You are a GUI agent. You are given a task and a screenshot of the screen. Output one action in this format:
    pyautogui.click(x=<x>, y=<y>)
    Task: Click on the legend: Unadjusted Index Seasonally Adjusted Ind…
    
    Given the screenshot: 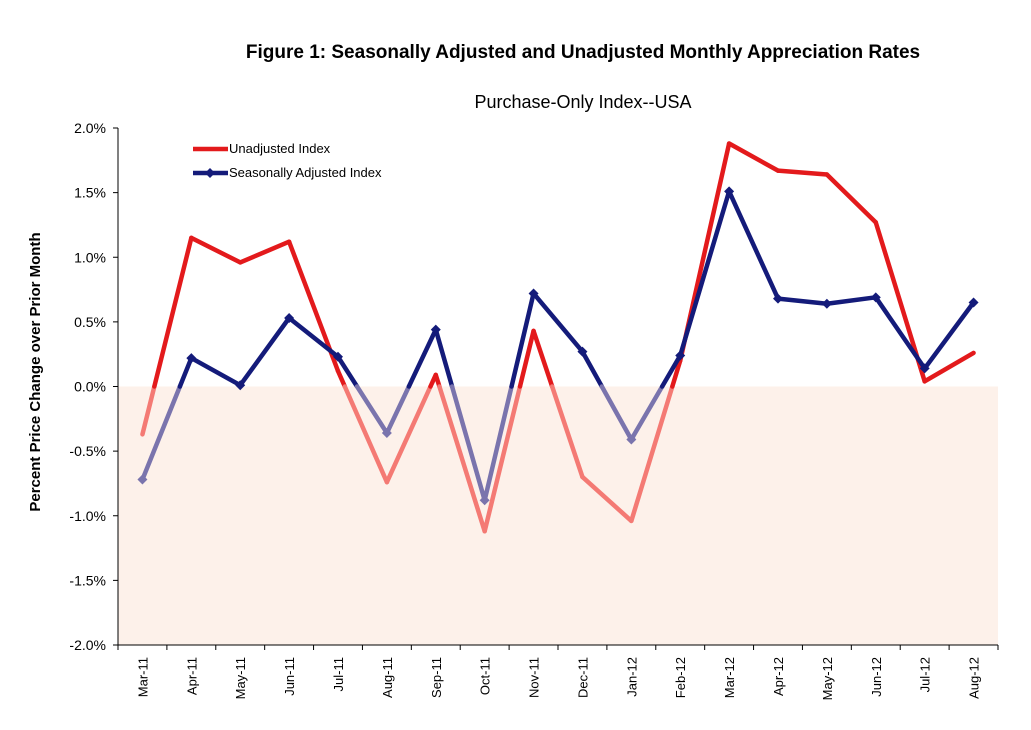 What is the action you would take?
    pyautogui.click(x=287, y=160)
    